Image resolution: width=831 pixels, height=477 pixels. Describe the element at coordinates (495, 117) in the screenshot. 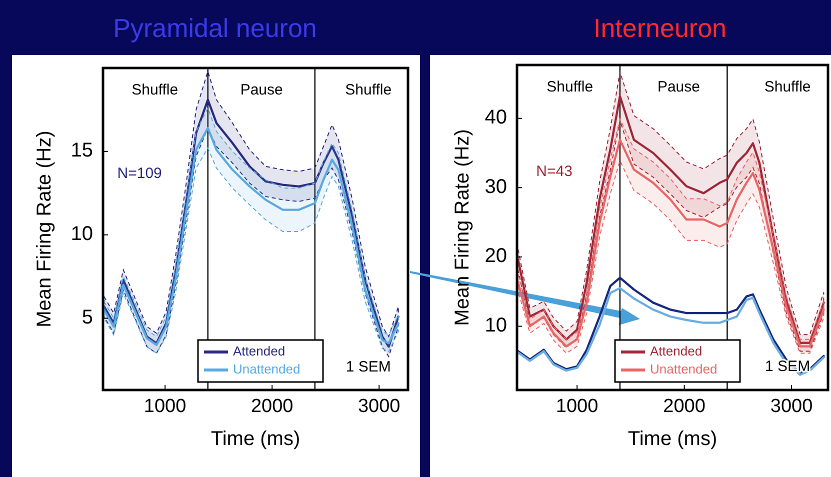

I see `y-tick-label: 40` at that location.